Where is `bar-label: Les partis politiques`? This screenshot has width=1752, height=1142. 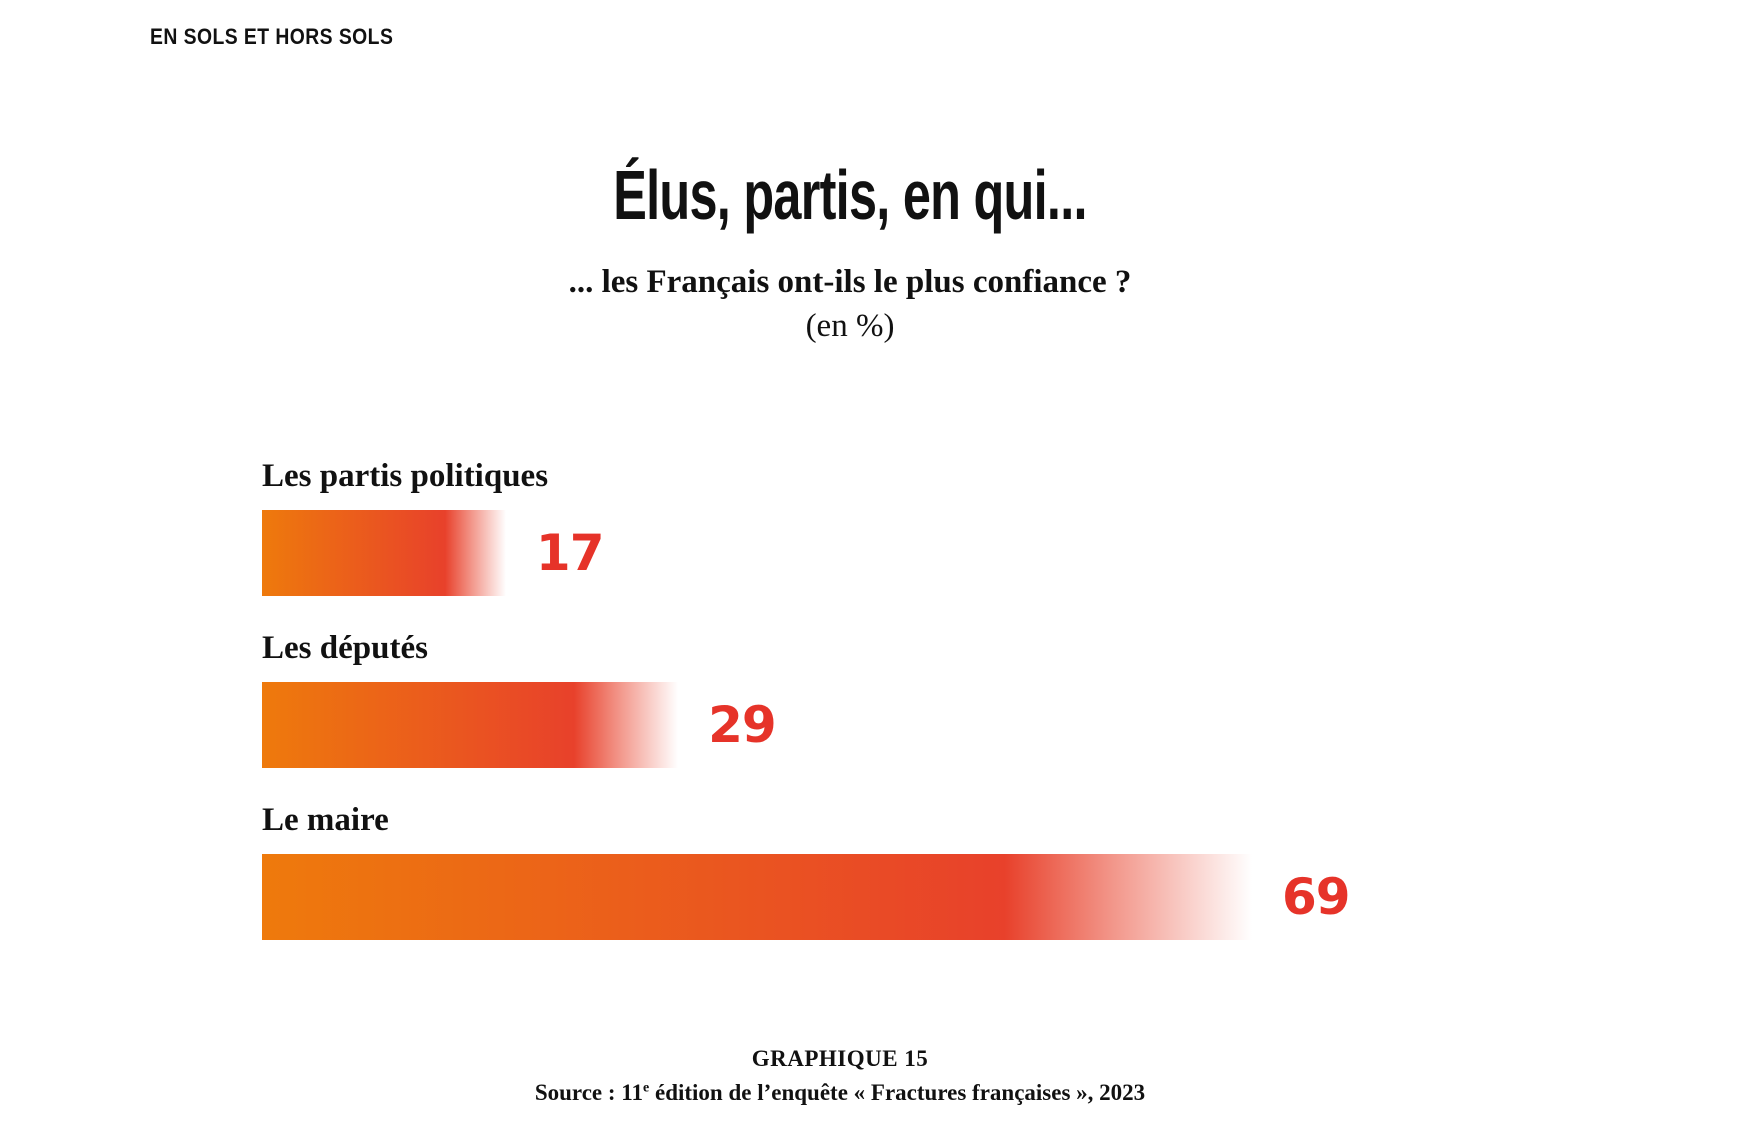 bar-label: Les partis politiques is located at coordinates (405, 476).